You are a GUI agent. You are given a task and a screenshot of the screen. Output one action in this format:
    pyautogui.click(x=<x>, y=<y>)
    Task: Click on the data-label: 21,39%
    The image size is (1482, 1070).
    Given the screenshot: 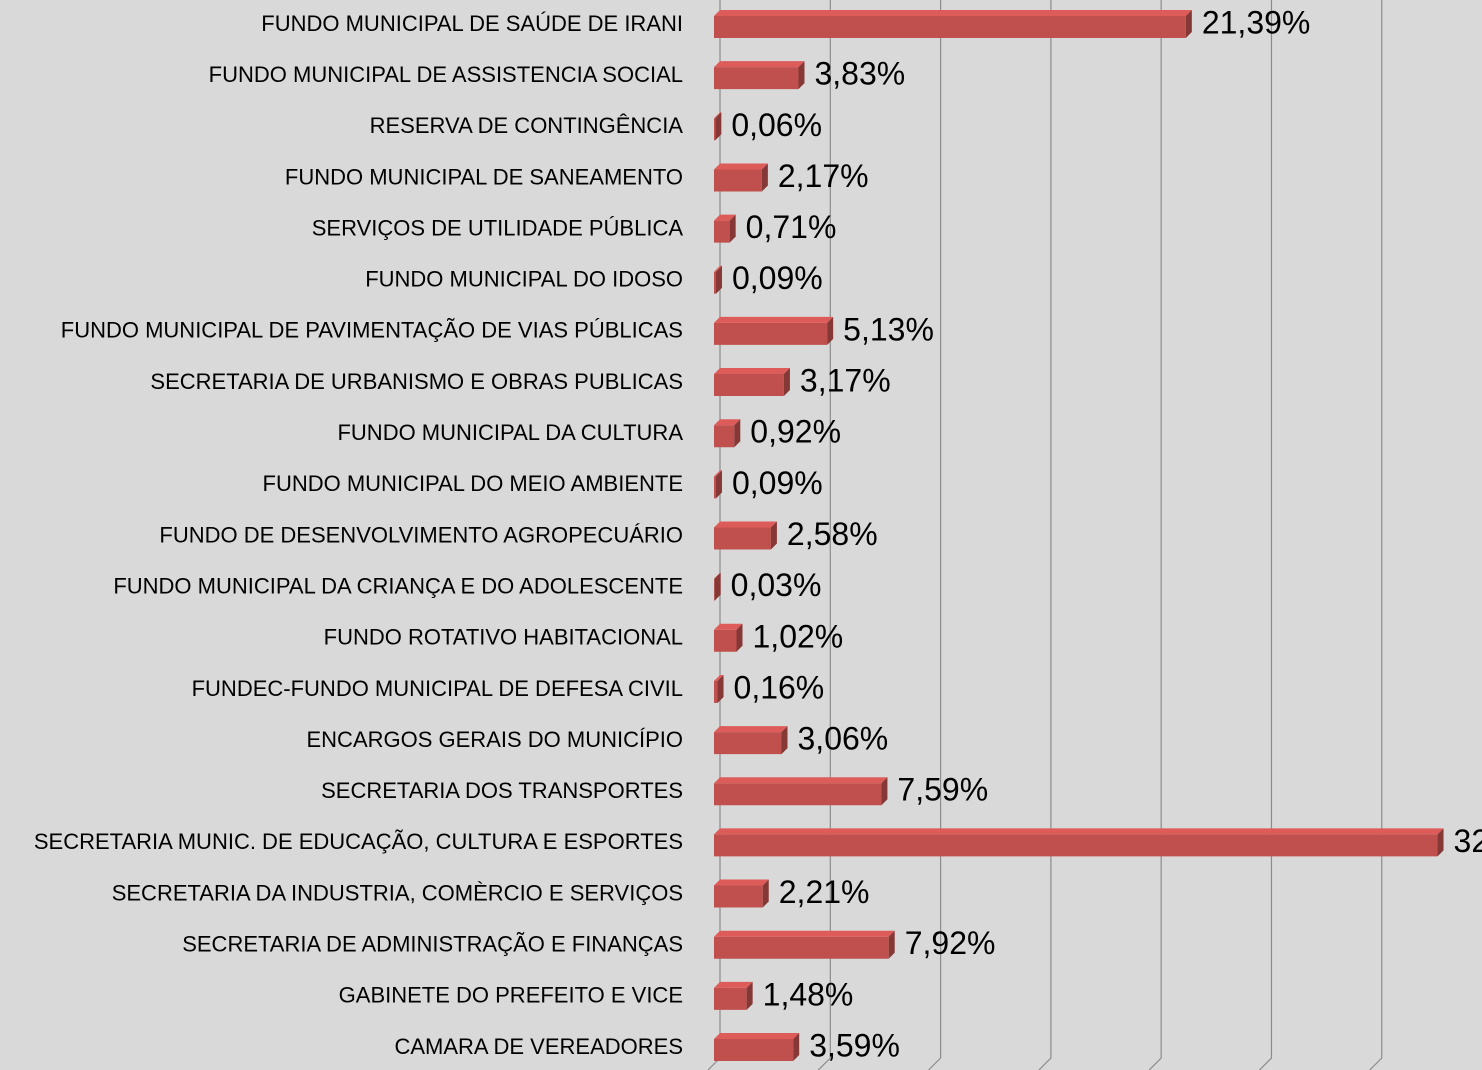 What is the action you would take?
    pyautogui.click(x=1256, y=22)
    